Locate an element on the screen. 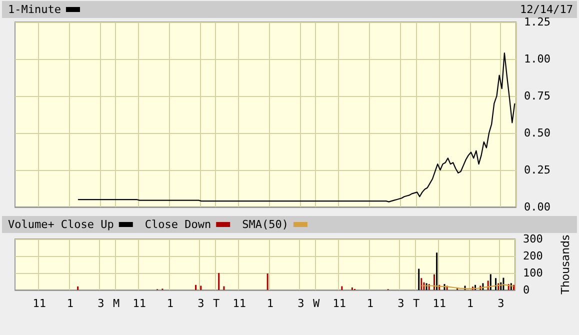  y-tick-label: 0.25 is located at coordinates (537, 170).